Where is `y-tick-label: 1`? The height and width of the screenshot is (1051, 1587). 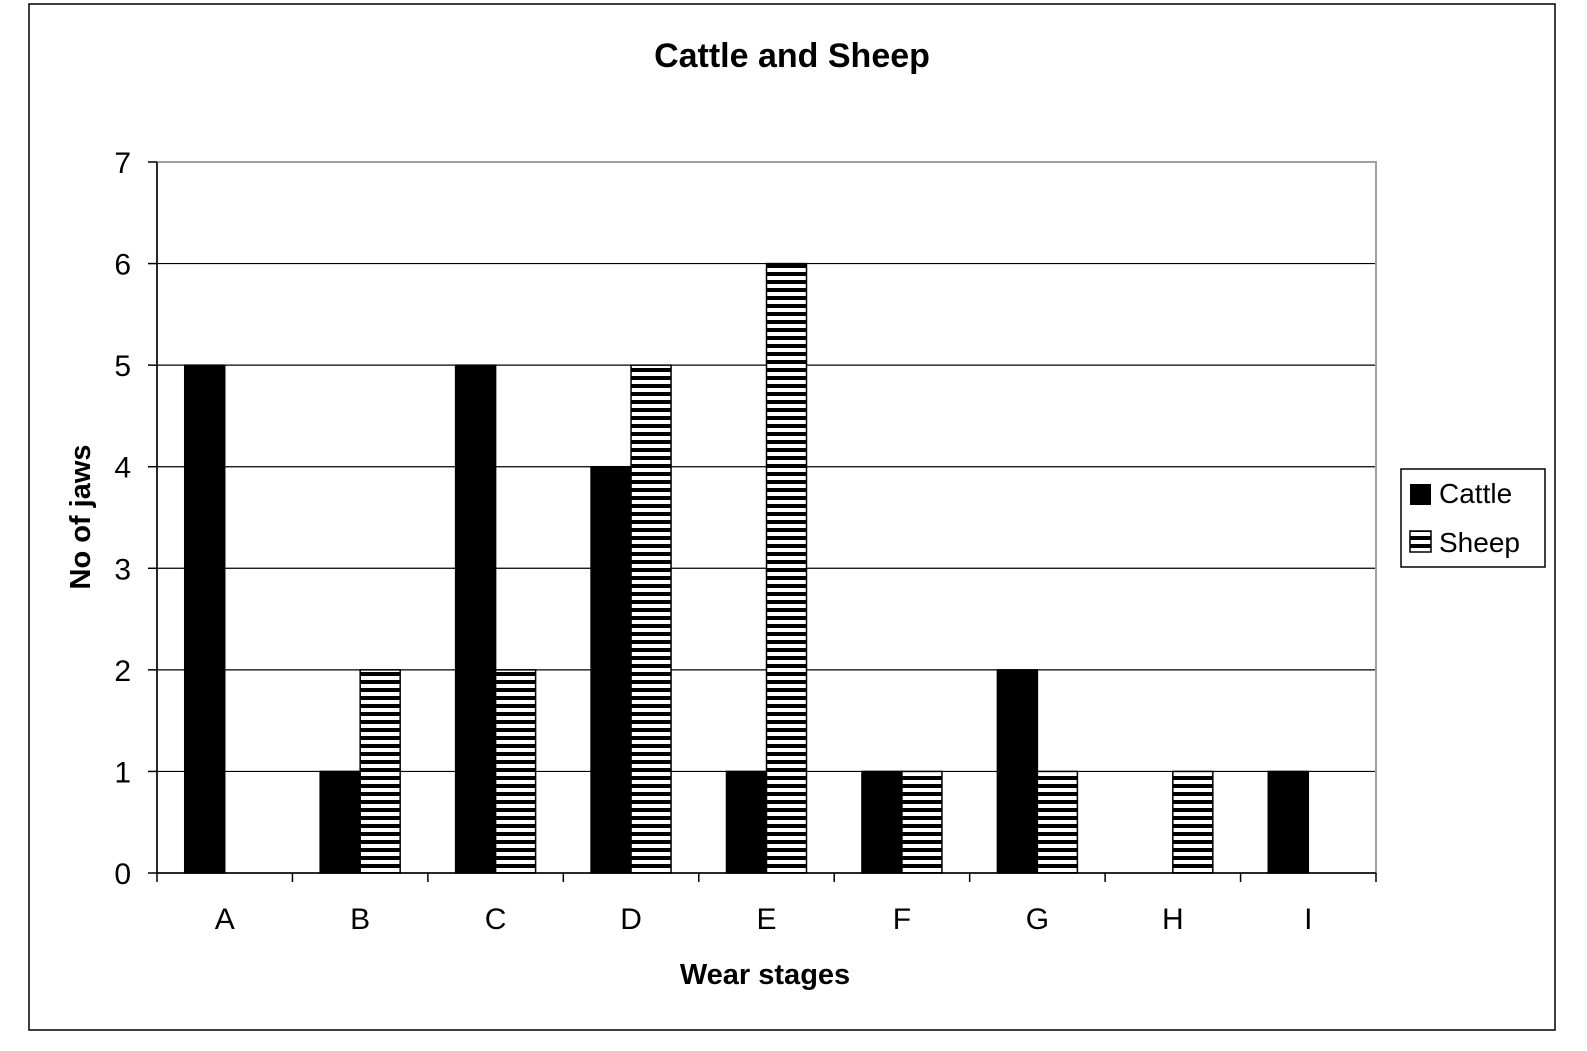 y-tick-label: 1 is located at coordinates (122, 772).